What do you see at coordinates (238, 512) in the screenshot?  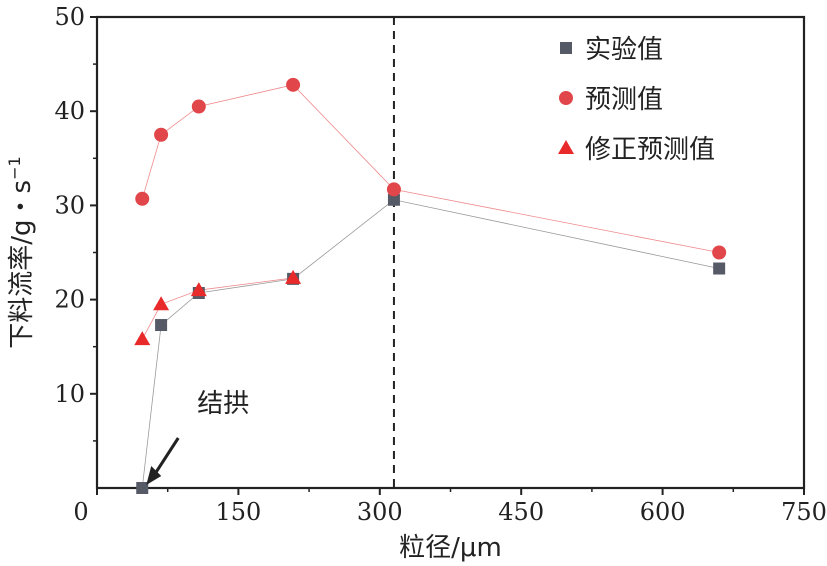 I see `x-tick-label: 150` at bounding box center [238, 512].